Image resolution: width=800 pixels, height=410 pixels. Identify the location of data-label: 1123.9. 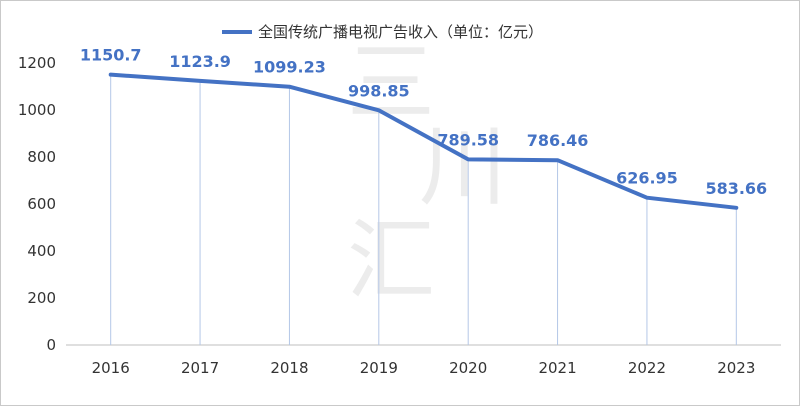
(200, 61).